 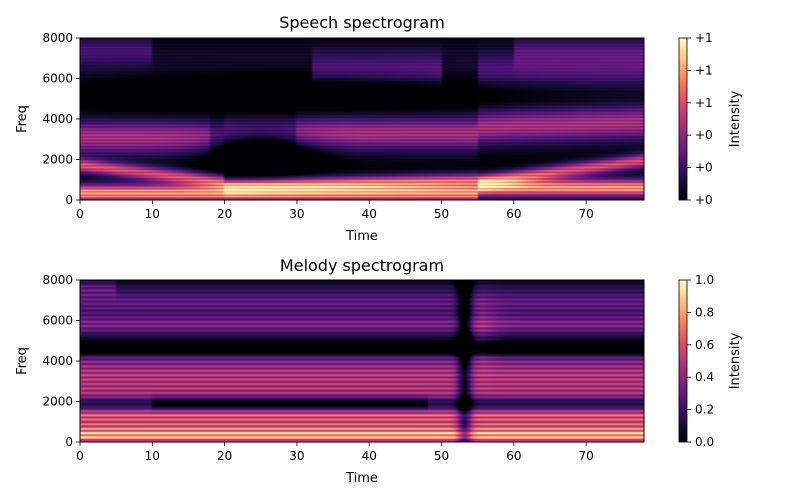 I want to click on colorbar-tick-label: 0.8, so click(x=704, y=312).